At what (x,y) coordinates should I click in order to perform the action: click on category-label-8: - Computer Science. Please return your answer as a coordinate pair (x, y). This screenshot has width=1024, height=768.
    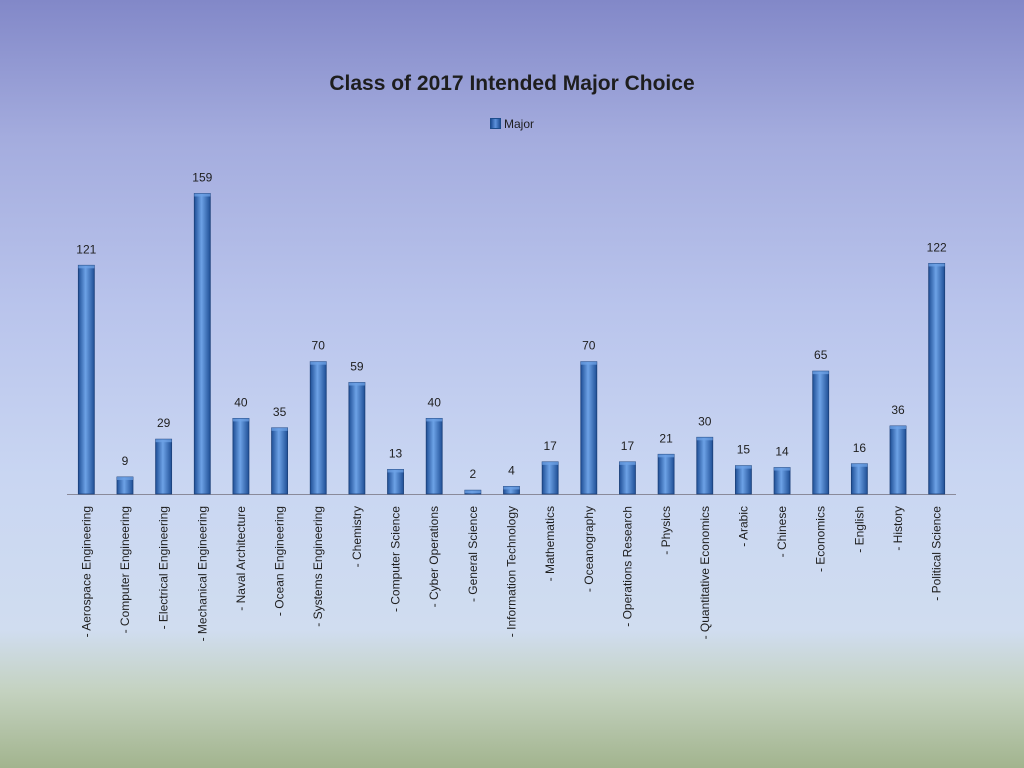
    Looking at the image, I should click on (396, 559).